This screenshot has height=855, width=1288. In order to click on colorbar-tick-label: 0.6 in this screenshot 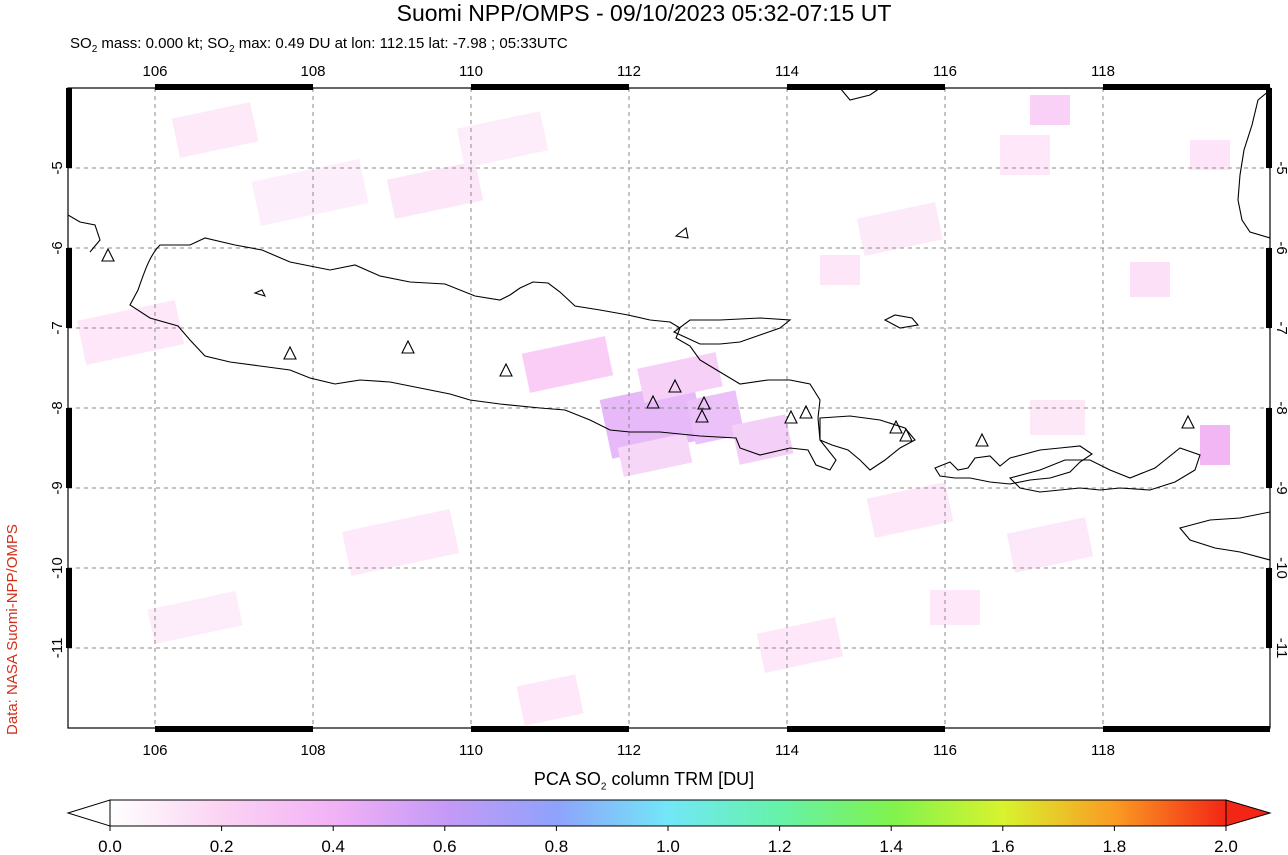, I will do `click(445, 846)`.